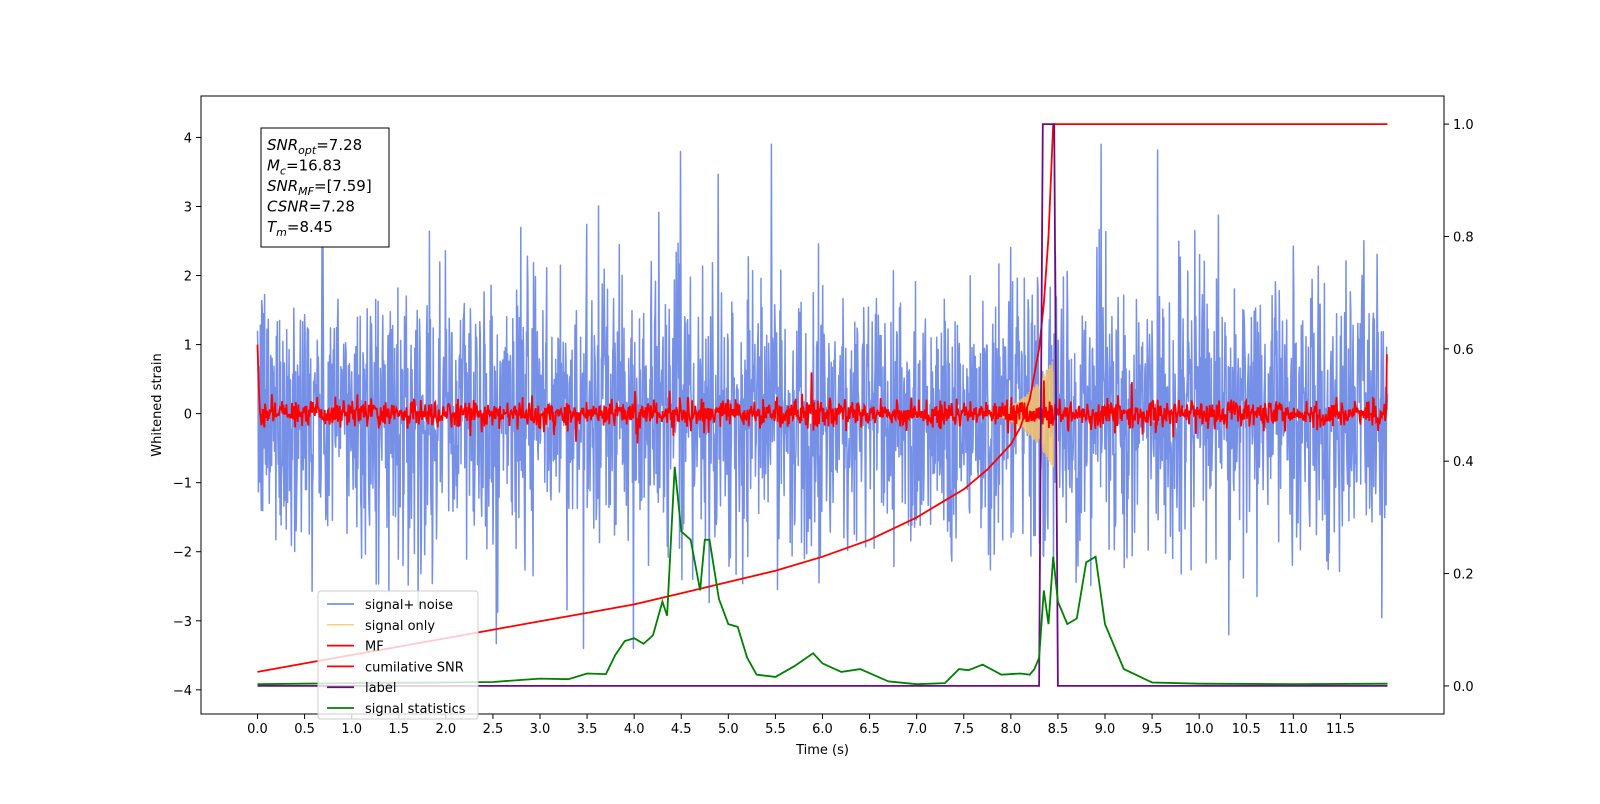  I want to click on y2-tick-label: 0.0, so click(1463, 687).